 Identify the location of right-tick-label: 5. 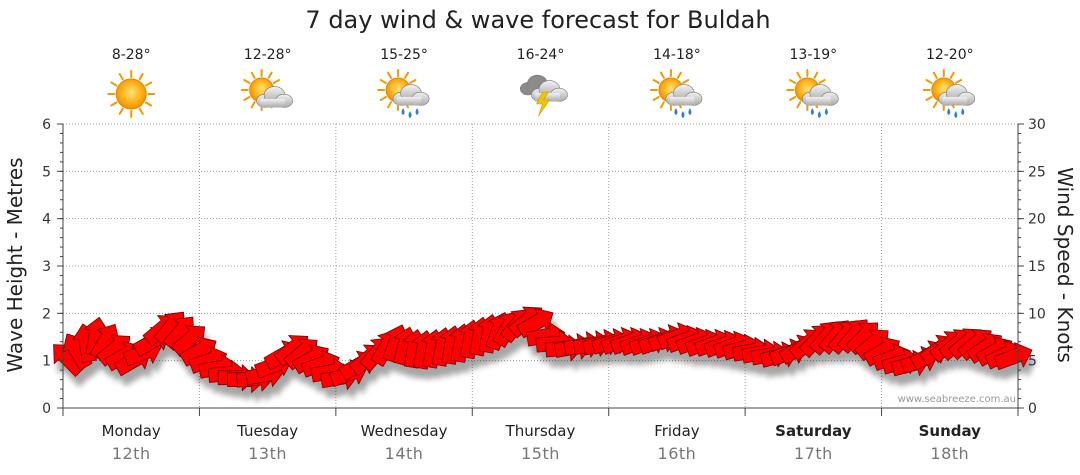
(1032, 362).